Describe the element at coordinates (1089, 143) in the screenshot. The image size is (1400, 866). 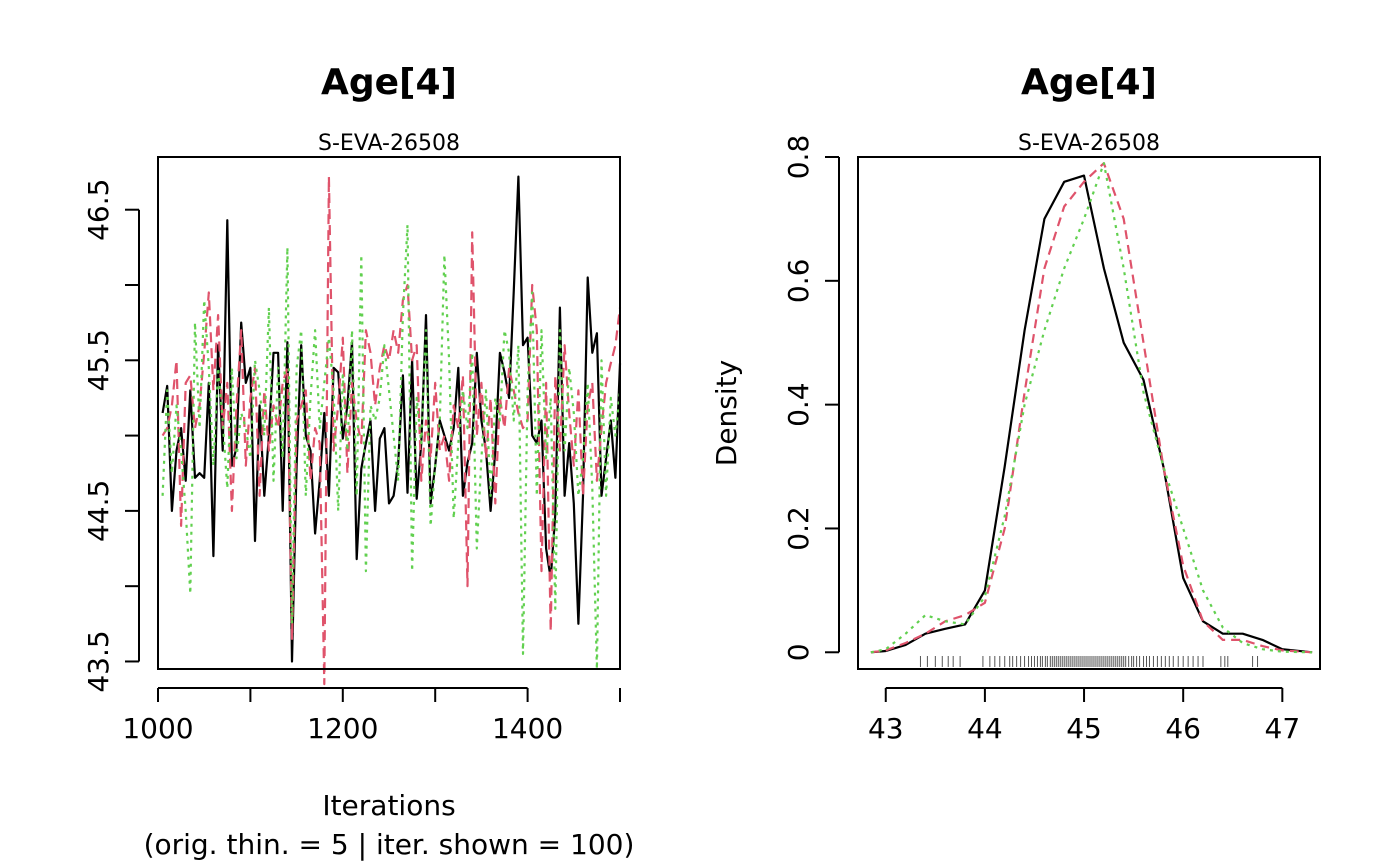
I see `density-plot-subtitle: S-EVA-26508` at that location.